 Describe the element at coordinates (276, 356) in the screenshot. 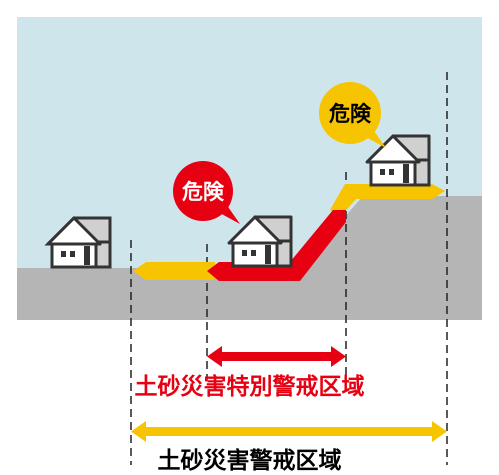

I see `special-zone-arrow` at that location.